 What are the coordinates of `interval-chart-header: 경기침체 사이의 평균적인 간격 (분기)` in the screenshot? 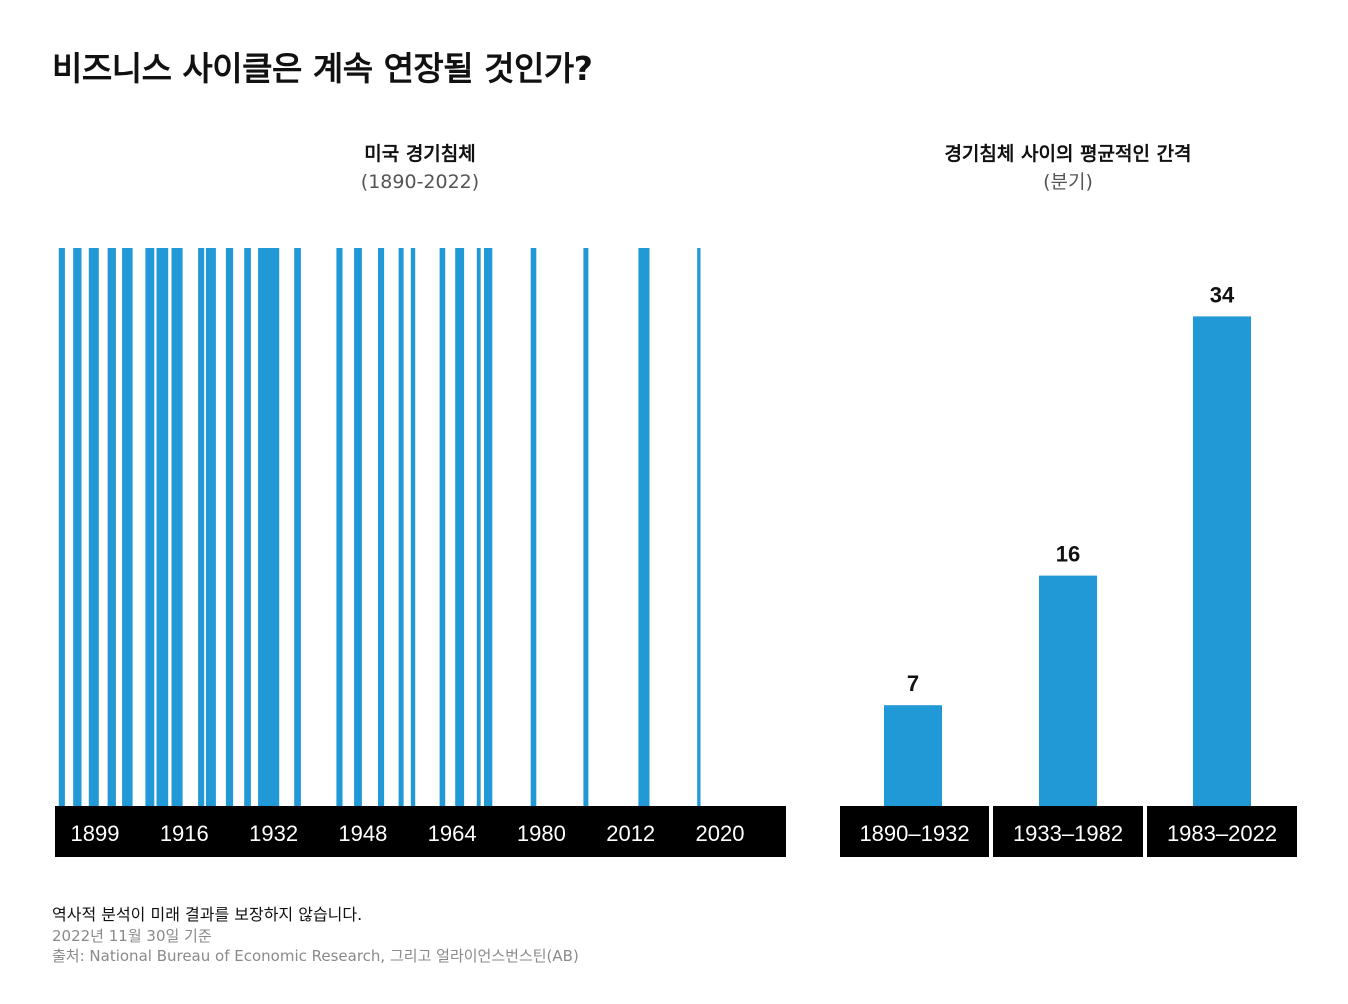 It's located at (1068, 168).